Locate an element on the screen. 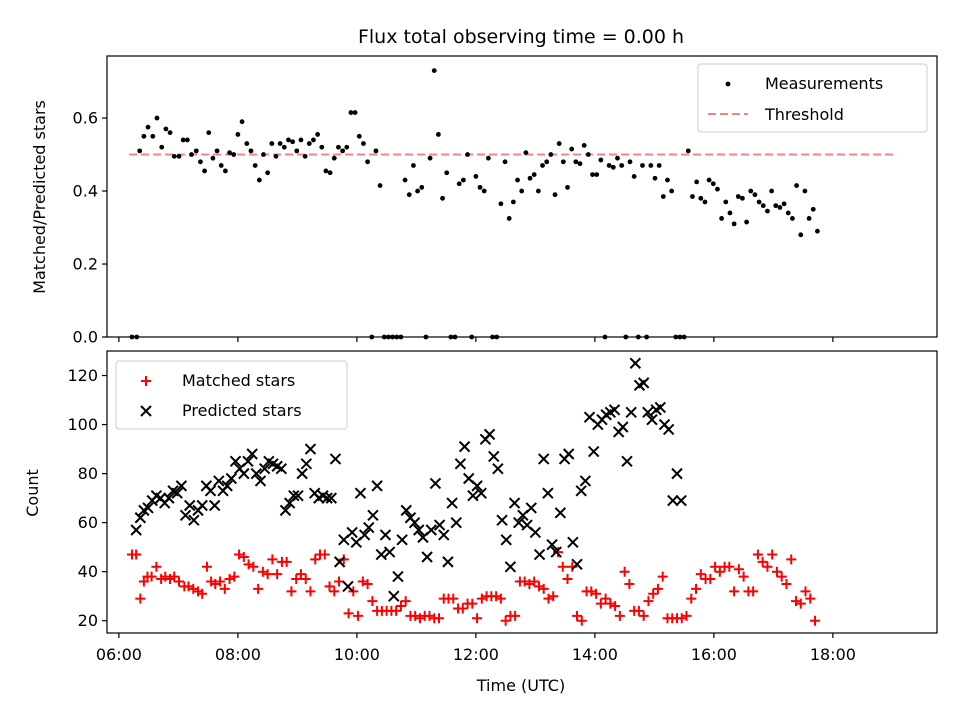 The image size is (960, 720). ratio-legend: Measurements Threshold is located at coordinates (812, 98).